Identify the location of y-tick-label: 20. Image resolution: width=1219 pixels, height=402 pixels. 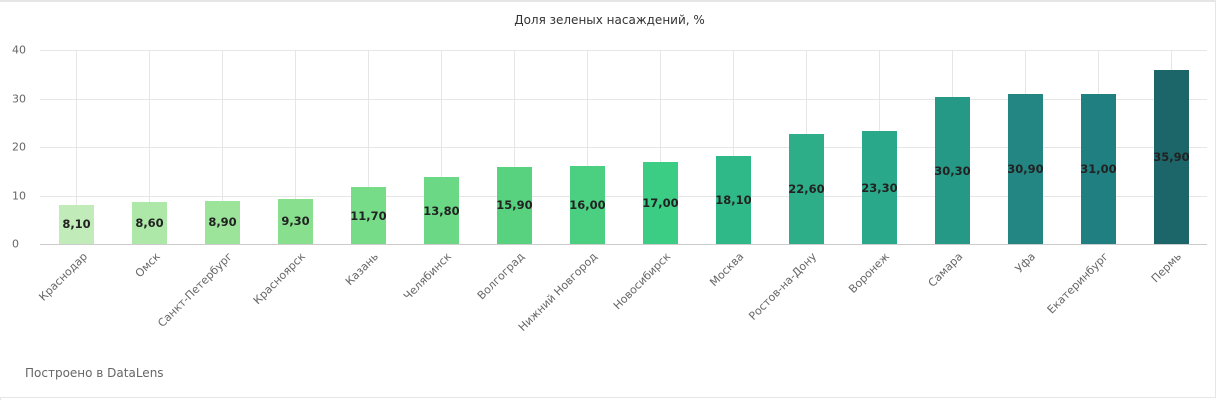
(19, 147).